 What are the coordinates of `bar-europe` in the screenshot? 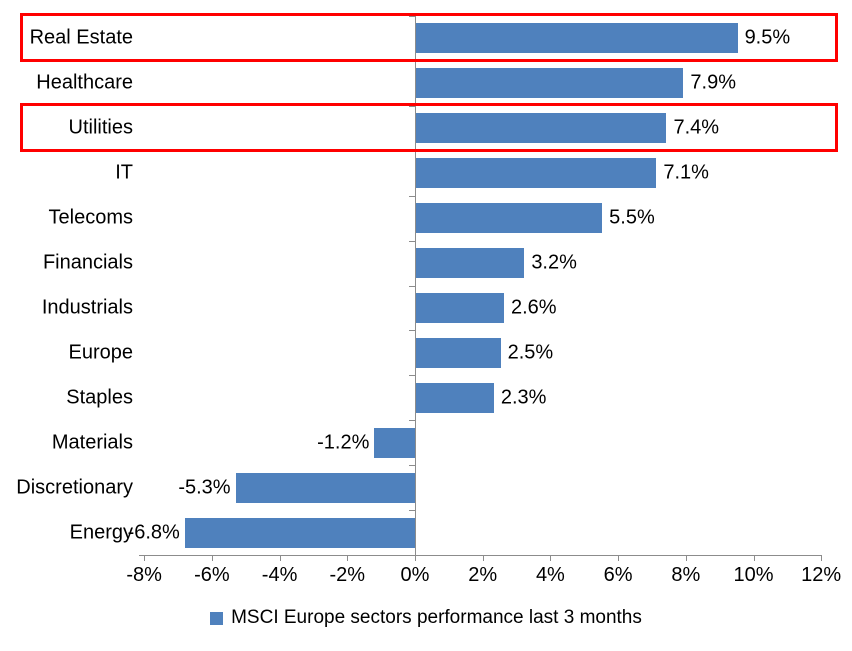 It's located at (458, 352).